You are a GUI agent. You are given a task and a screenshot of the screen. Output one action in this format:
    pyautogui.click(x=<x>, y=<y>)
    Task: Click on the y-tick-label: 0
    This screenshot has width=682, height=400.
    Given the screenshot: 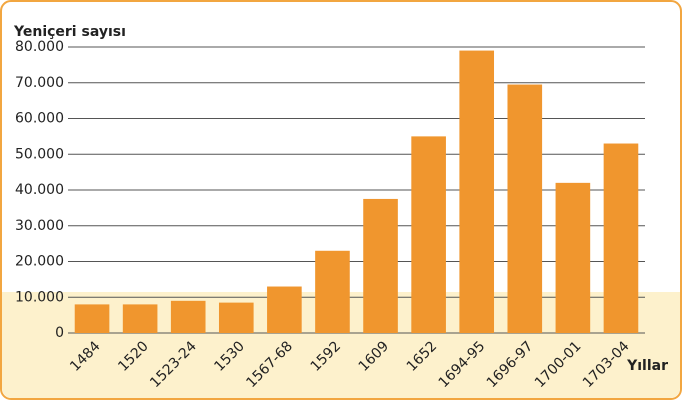 What is the action you would take?
    pyautogui.click(x=59, y=333)
    